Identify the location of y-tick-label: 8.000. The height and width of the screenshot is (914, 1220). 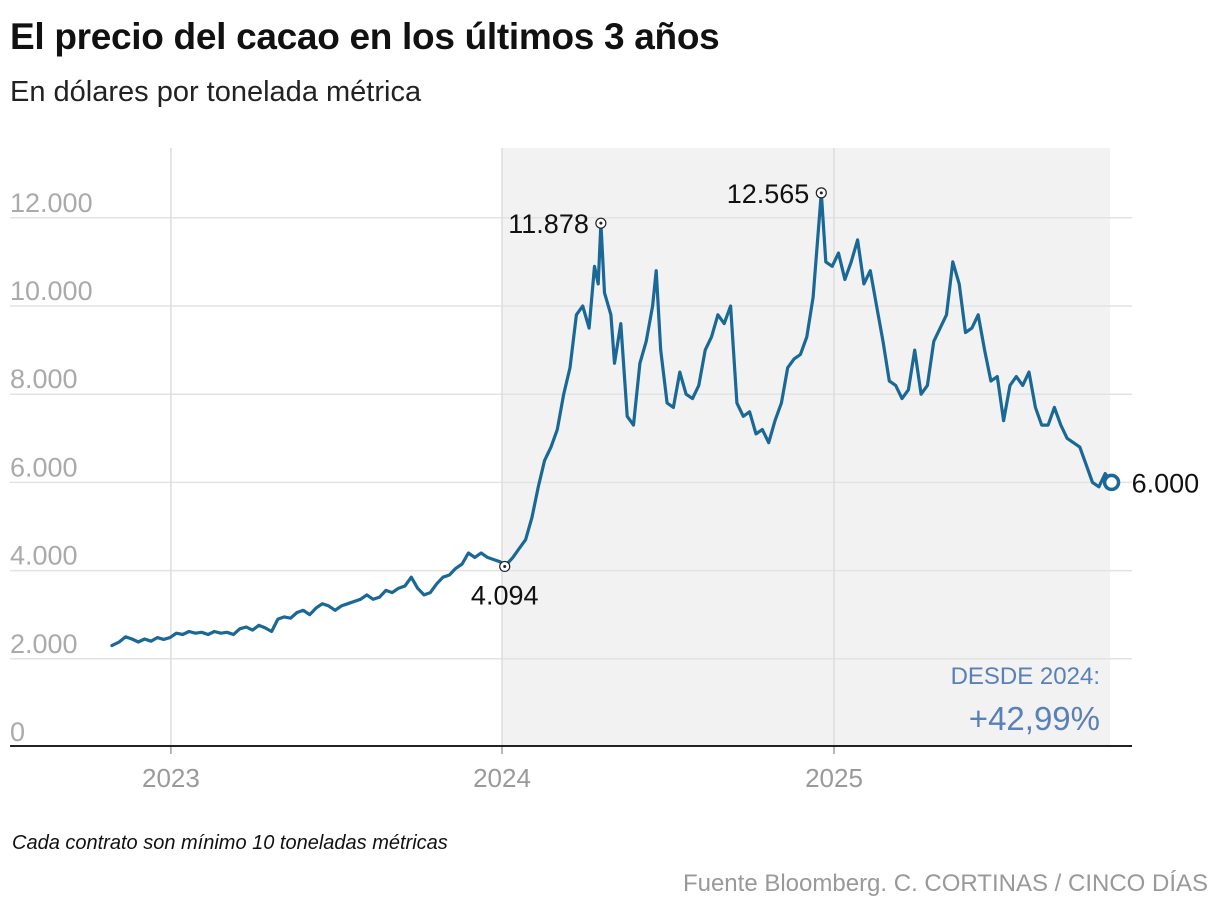
(44, 379).